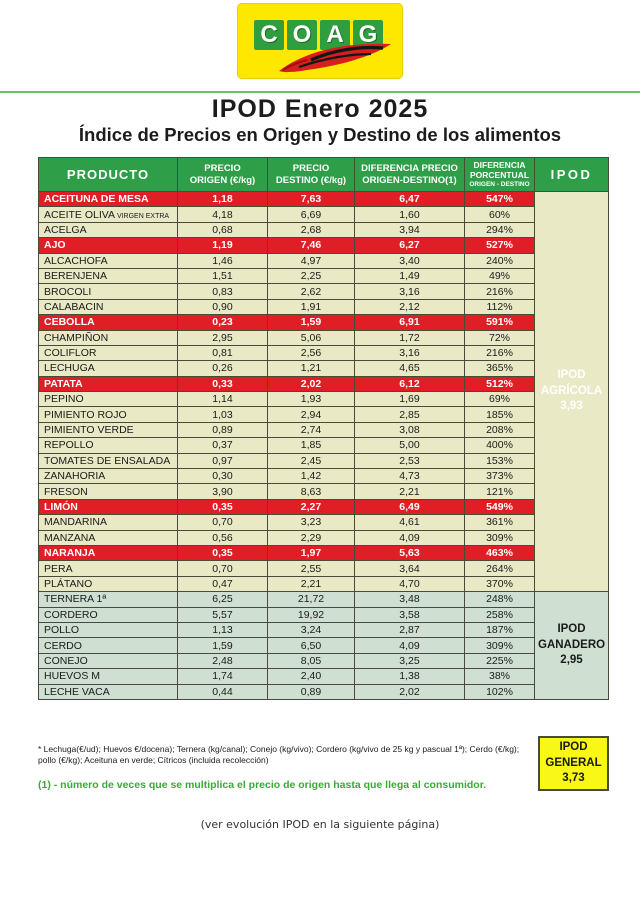  Describe the element at coordinates (499, 568) in the screenshot. I see `percentage-cell: 264%` at that location.